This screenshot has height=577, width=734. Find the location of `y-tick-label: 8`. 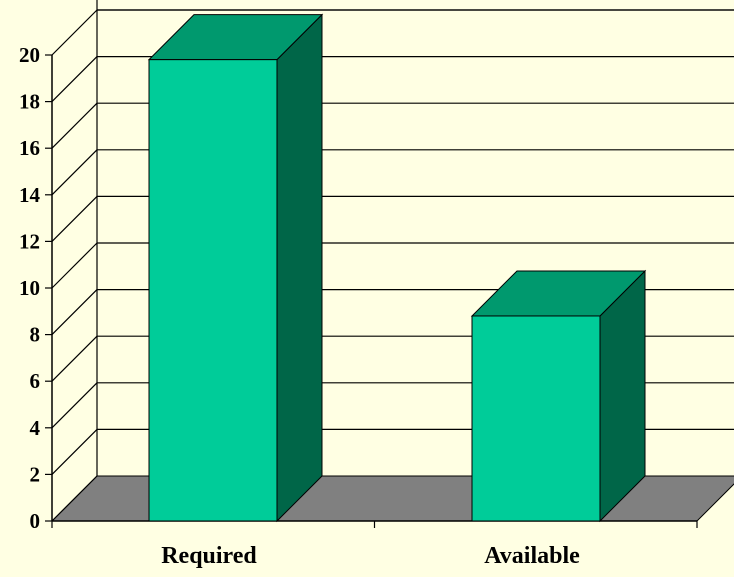

y-tick-label: 8 is located at coordinates (35, 335).